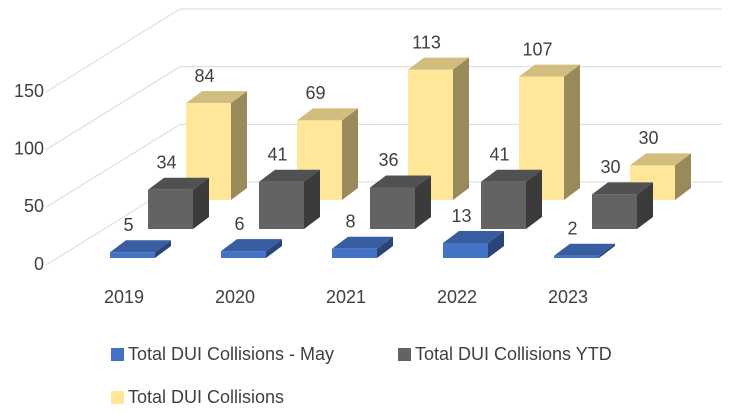 The image size is (730, 414). Describe the element at coordinates (572, 228) in the screenshot. I see `data-label: 2` at that location.